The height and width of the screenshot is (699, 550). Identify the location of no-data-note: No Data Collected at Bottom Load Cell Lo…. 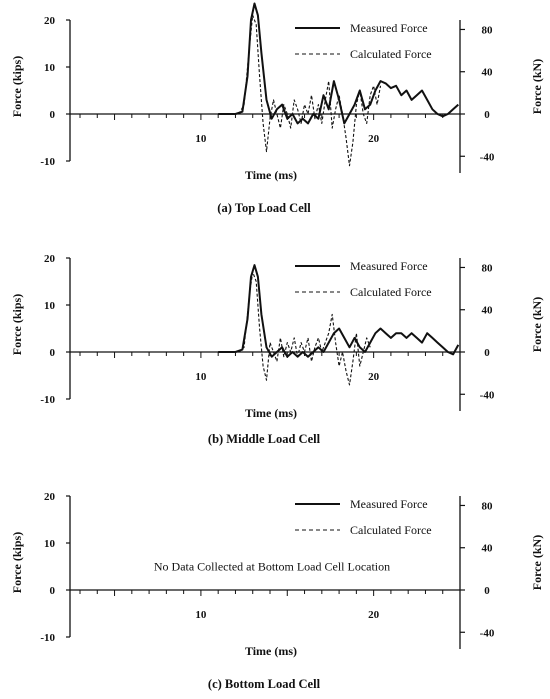
(272, 567).